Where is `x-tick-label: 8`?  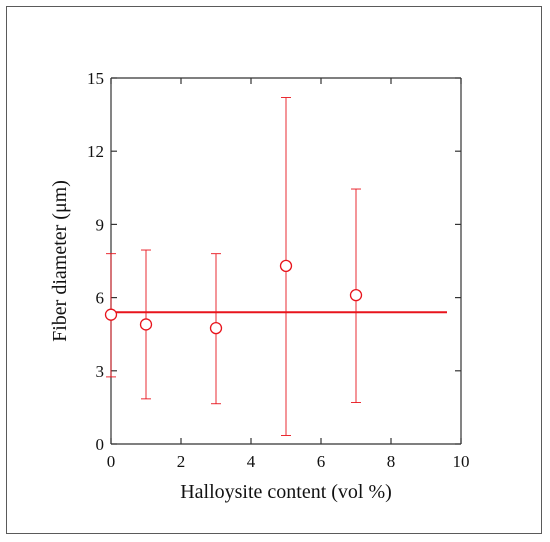 x-tick-label: 8 is located at coordinates (391, 461).